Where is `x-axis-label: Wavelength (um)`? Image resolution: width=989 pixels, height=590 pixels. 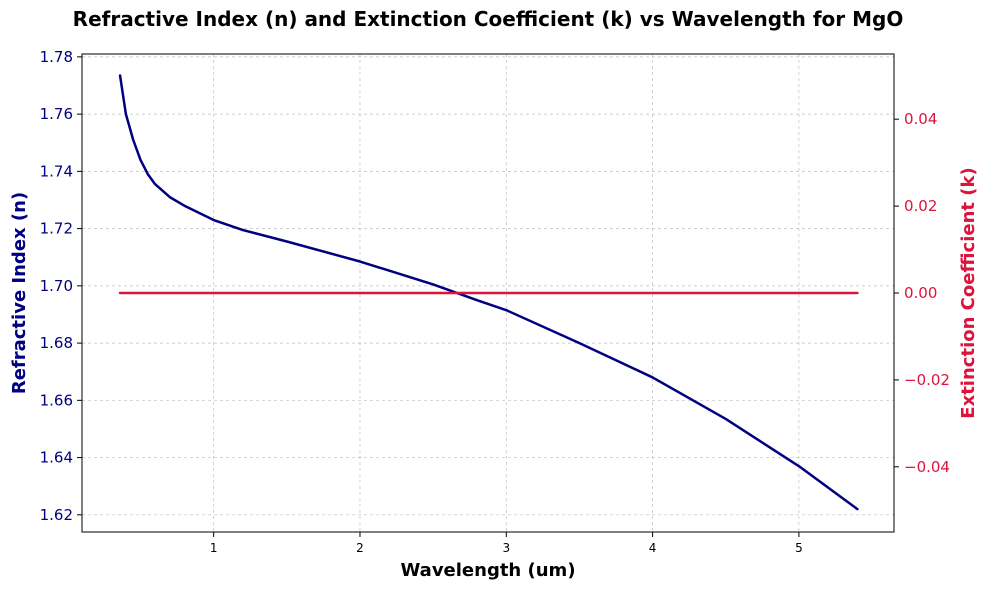
x-axis-label: Wavelength (um) is located at coordinates (487, 570).